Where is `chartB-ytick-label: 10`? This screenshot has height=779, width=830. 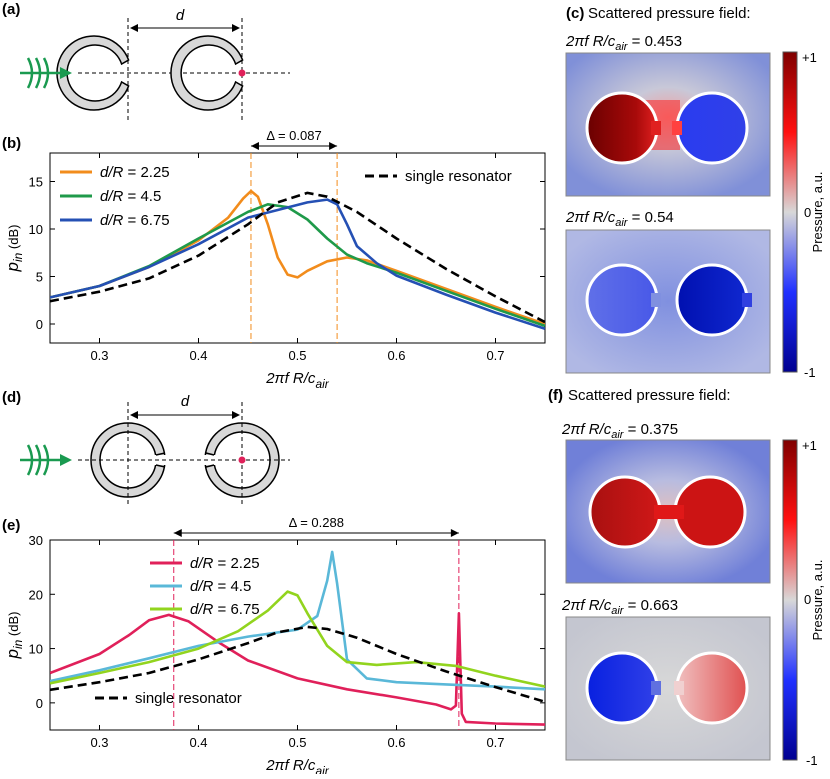
chartB-ytick-label: 10 is located at coordinates (36, 229).